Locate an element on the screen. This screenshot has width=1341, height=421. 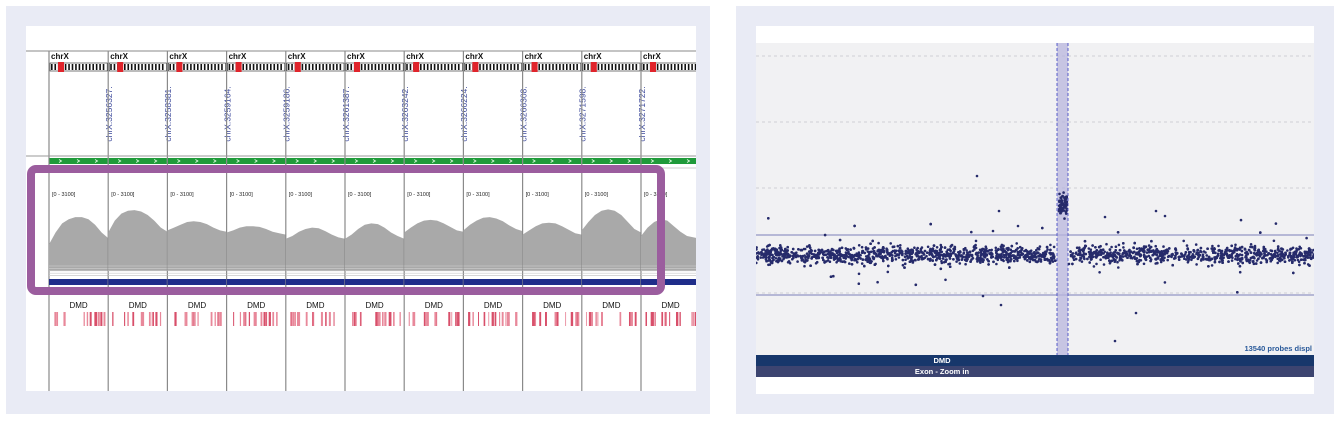
gene-track-bar is located at coordinates (1035, 360).